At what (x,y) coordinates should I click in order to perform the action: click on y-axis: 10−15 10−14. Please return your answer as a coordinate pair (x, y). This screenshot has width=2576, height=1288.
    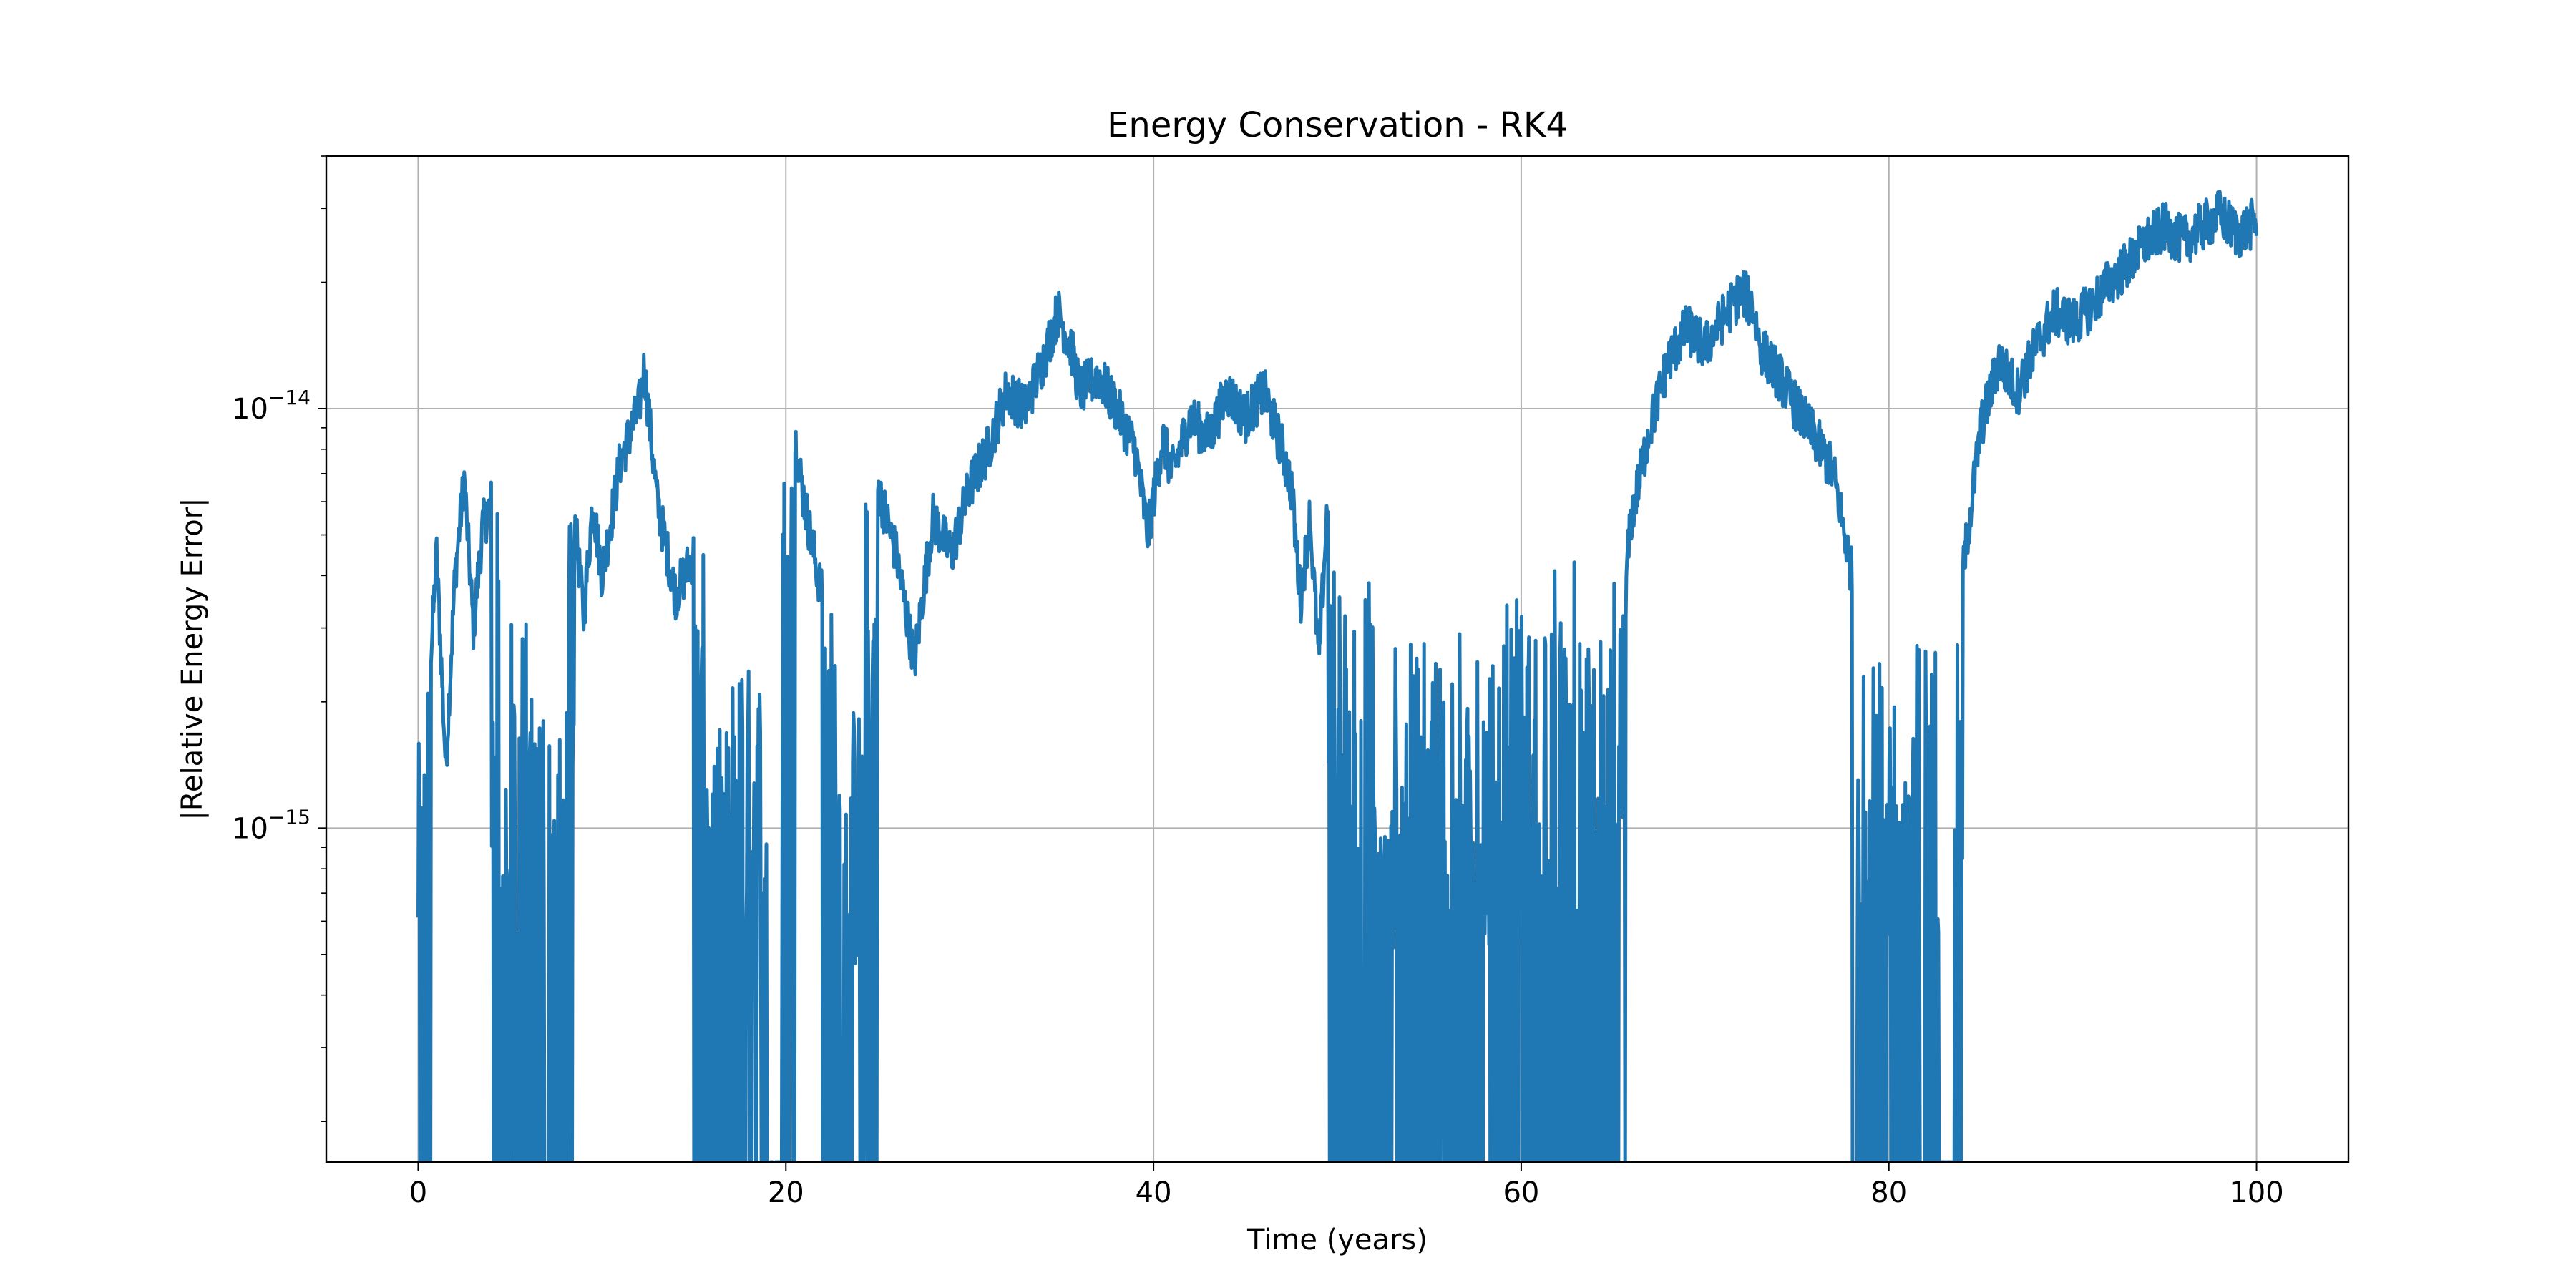
    Looking at the image, I should click on (279, 638).